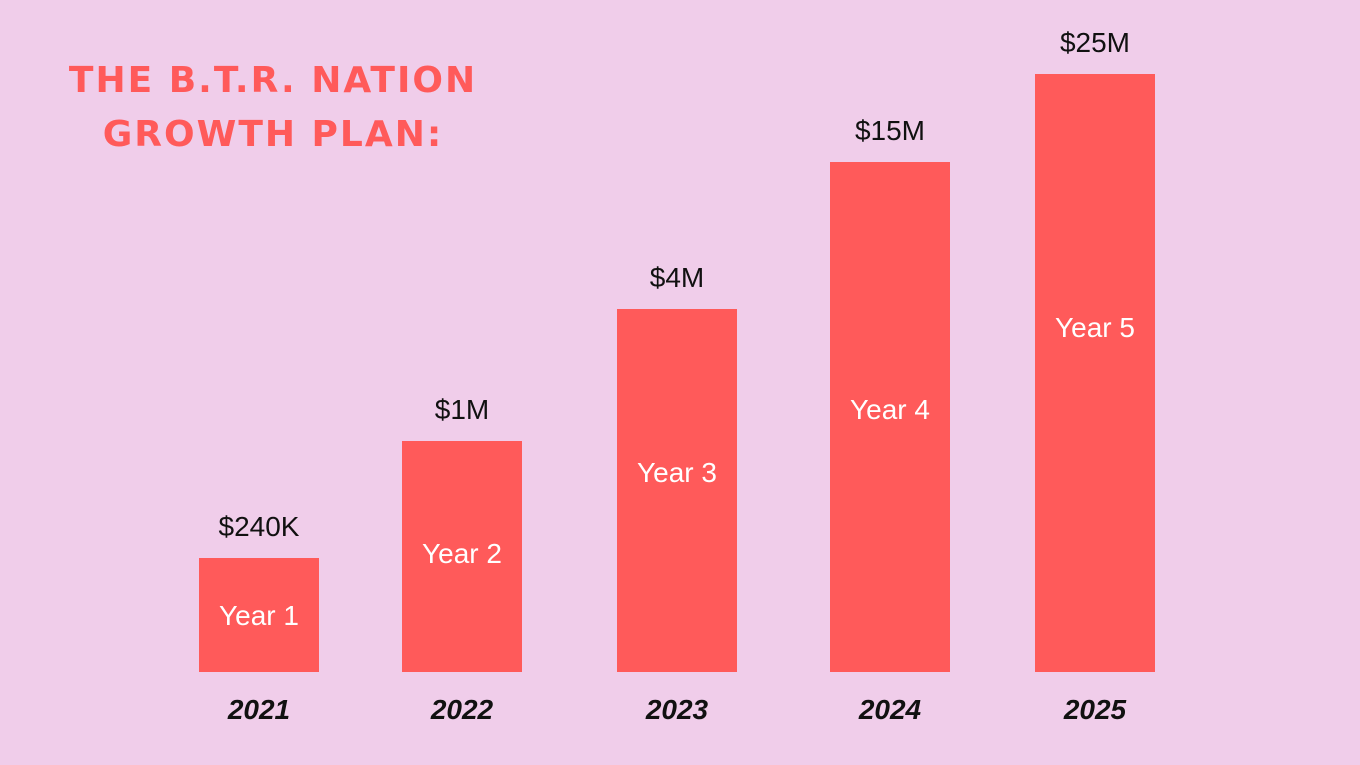 This screenshot has height=765, width=1360. I want to click on bar-2025, so click(1095, 373).